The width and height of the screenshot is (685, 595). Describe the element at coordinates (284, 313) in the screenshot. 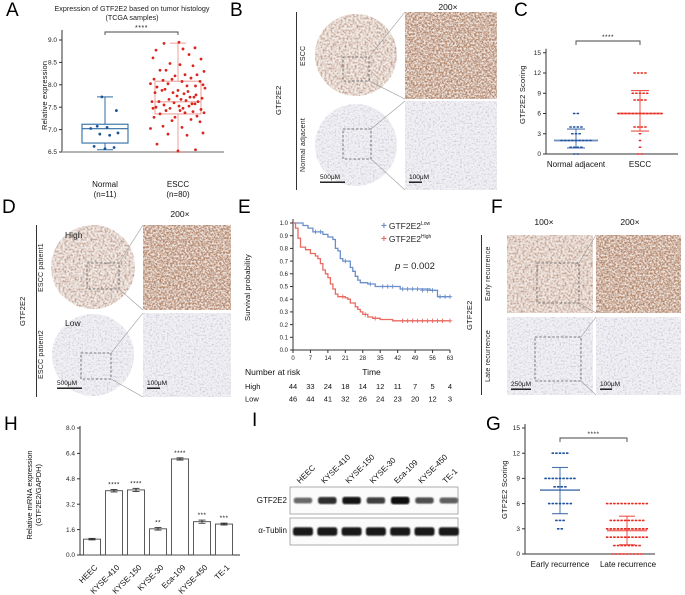

I see `svg-text: 0.3` at that location.